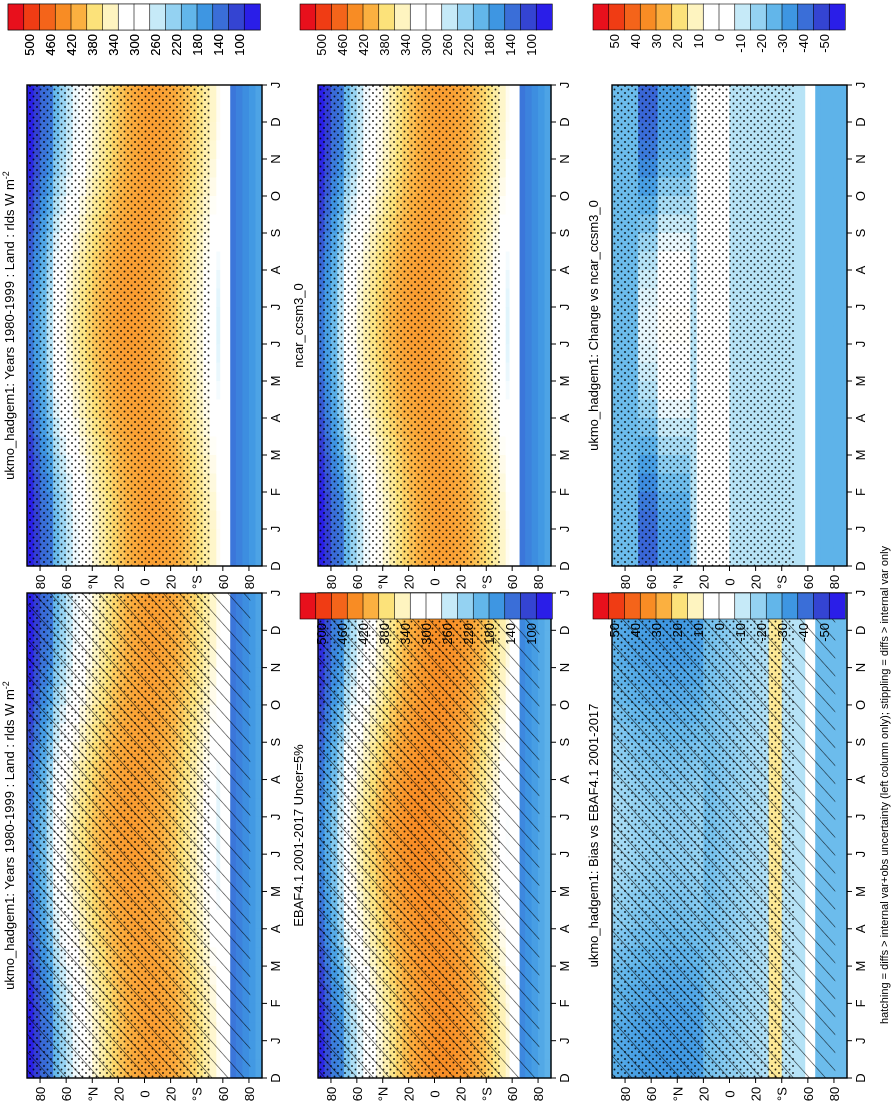  I want to click on month-tick-label: D, so click(564, 1077).